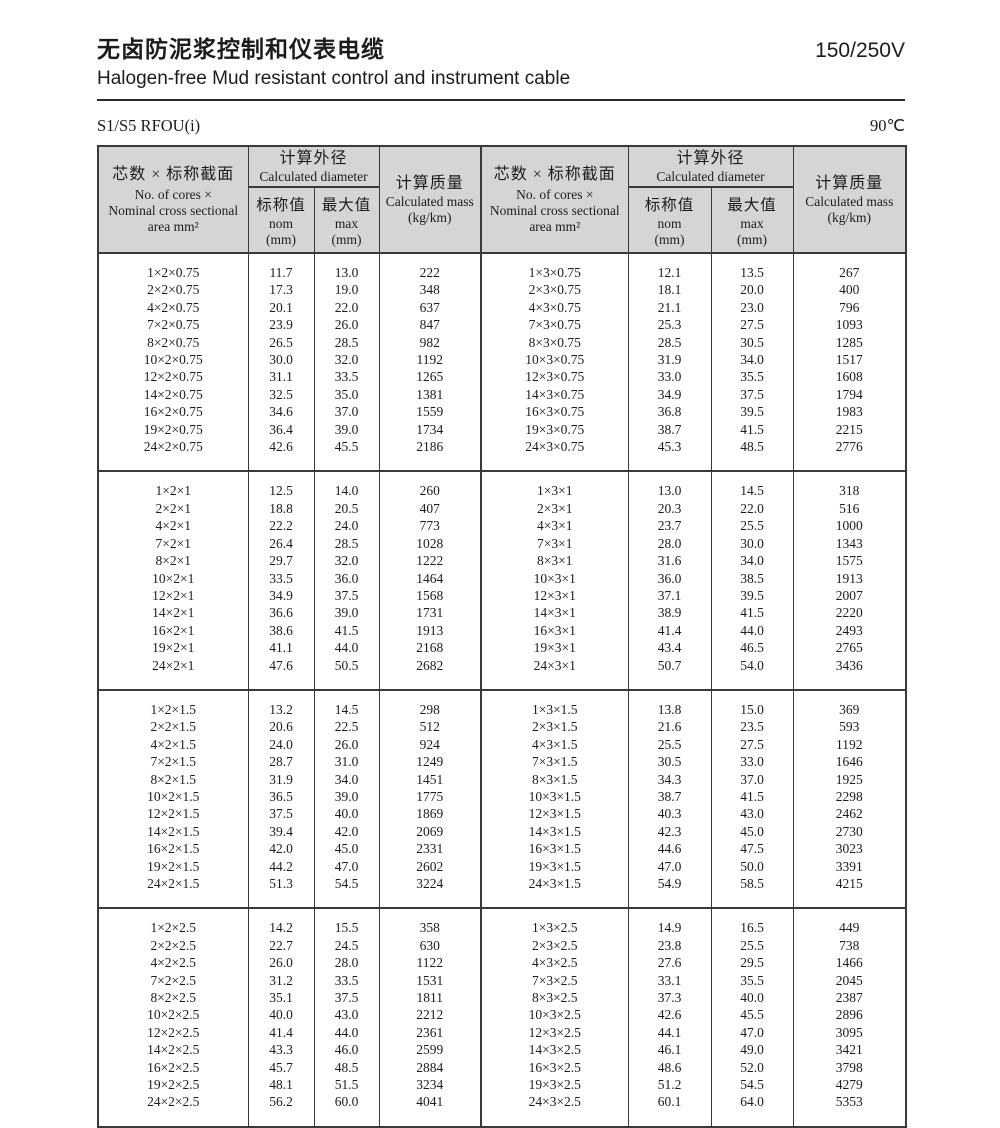 The height and width of the screenshot is (1128, 1000). What do you see at coordinates (281, 980) in the screenshot?
I see `nom-diameter-cell: 31.2` at bounding box center [281, 980].